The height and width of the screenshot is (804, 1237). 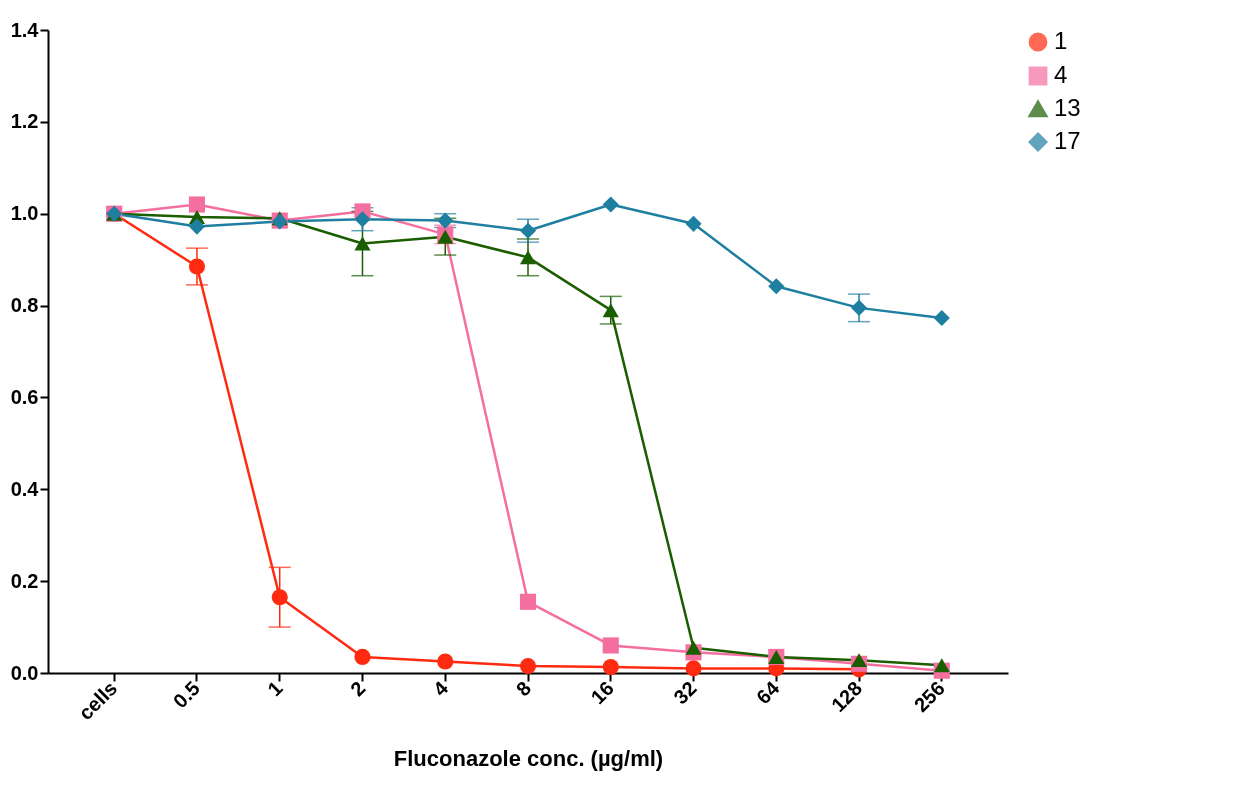 I want to click on x-tick-label: 4, so click(x=440, y=688).